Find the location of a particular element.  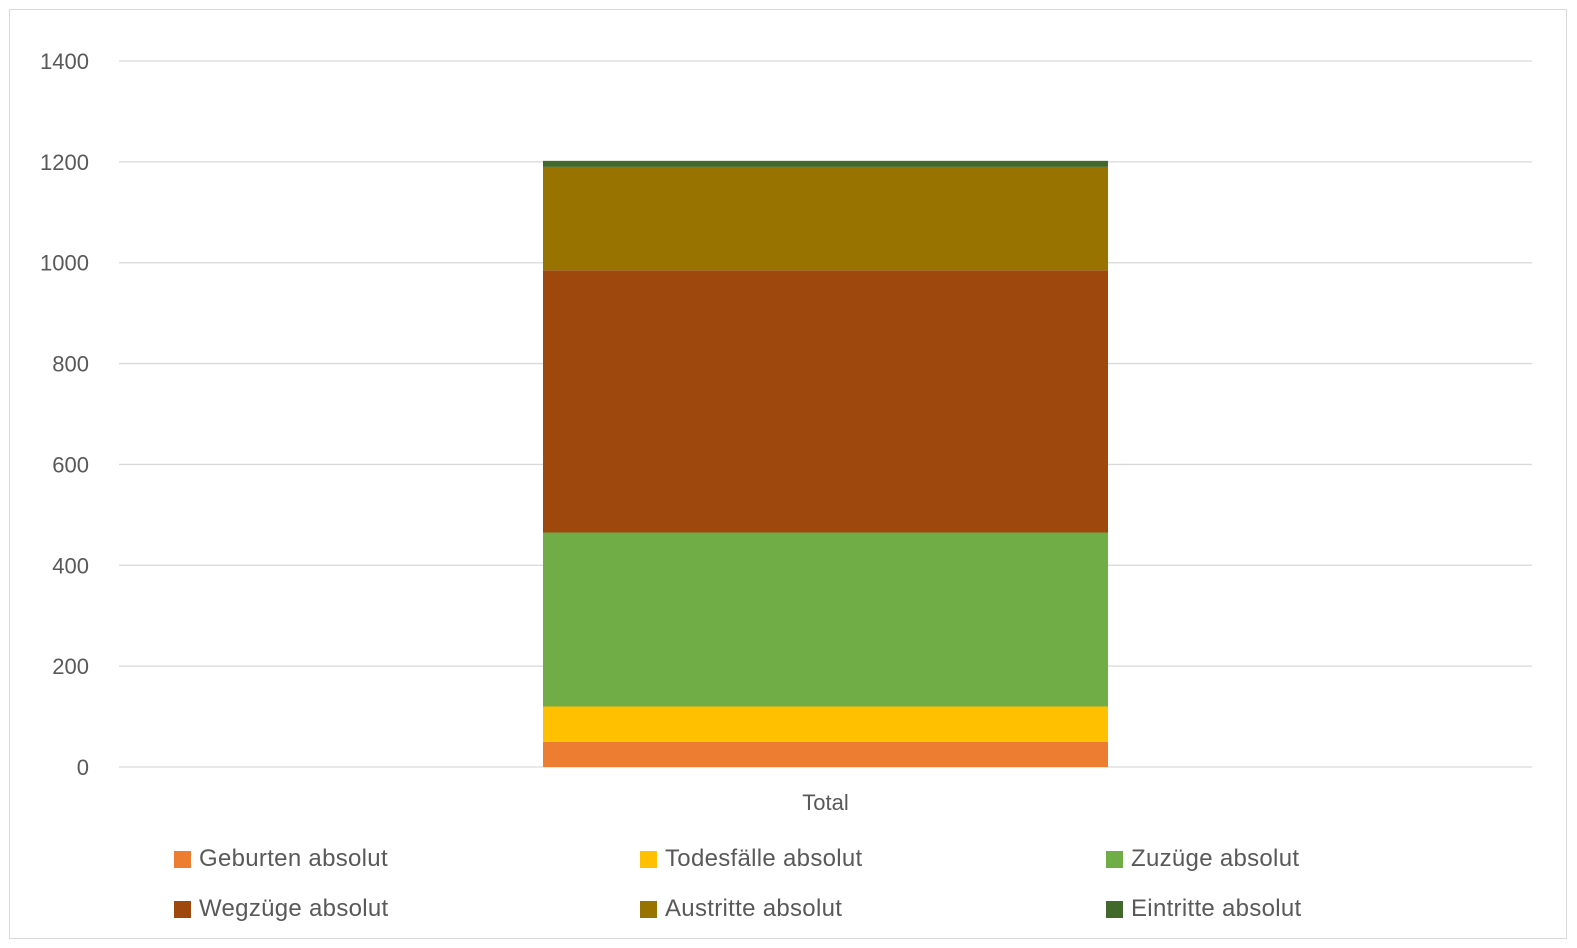

x-axis-ticks: Total is located at coordinates (825, 802).